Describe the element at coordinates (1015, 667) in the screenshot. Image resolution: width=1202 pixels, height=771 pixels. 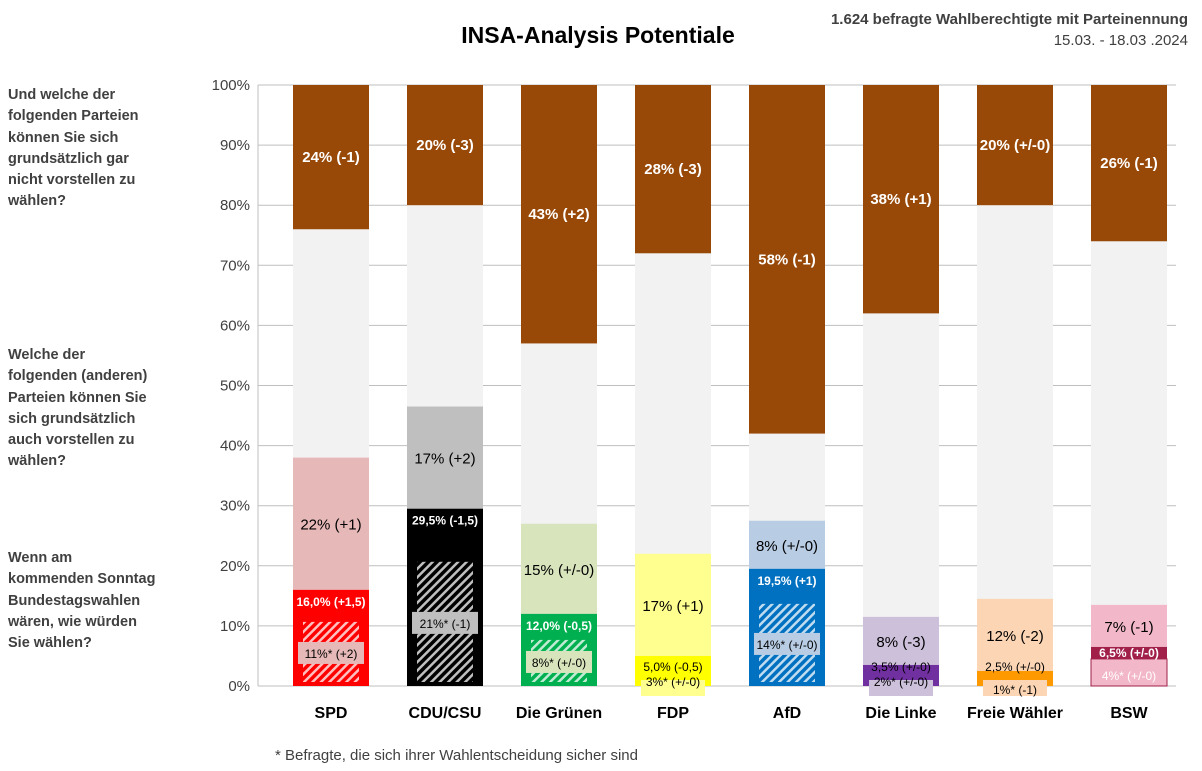
I see `vote-label: 2,5% (+/-0)` at that location.